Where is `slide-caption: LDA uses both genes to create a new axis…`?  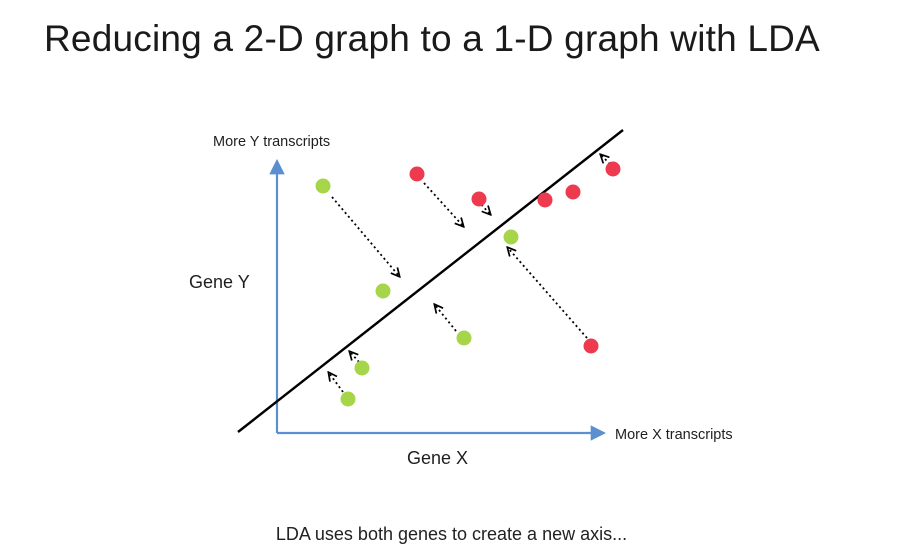
slide-caption: LDA uses both genes to create a new axis… is located at coordinates (451, 534).